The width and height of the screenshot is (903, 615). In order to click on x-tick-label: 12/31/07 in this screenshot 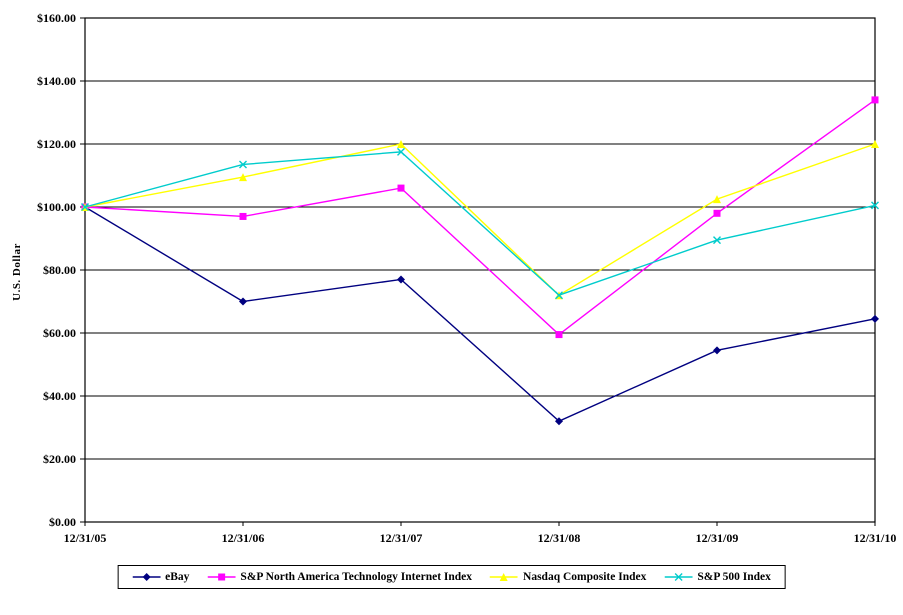, I will do `click(401, 538)`.